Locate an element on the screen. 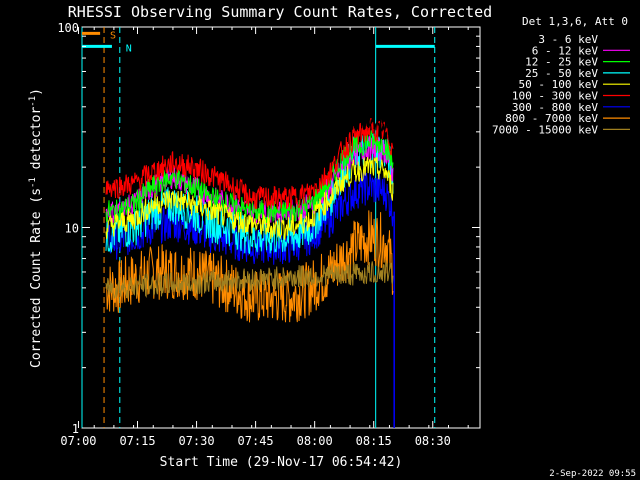 This screenshot has width=640, height=480. legend-label: 800 - 7000 keV is located at coordinates (551, 118).